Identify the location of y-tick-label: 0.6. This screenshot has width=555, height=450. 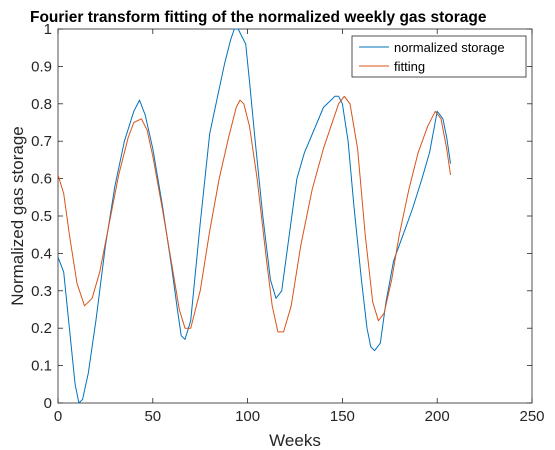
(41, 179).